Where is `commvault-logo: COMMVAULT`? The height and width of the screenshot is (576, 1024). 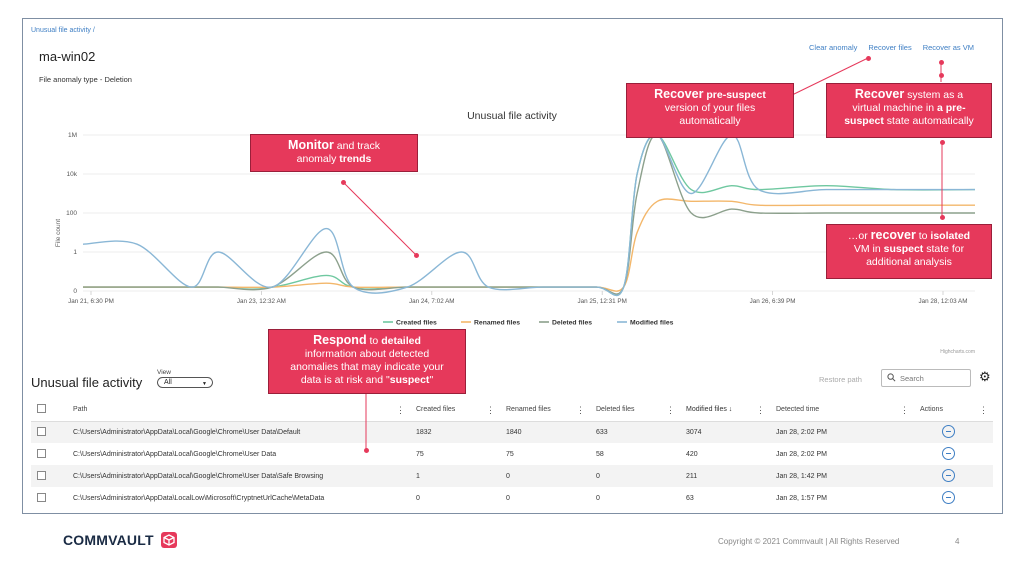
commvault-logo: COMMVAULT is located at coordinates (120, 540).